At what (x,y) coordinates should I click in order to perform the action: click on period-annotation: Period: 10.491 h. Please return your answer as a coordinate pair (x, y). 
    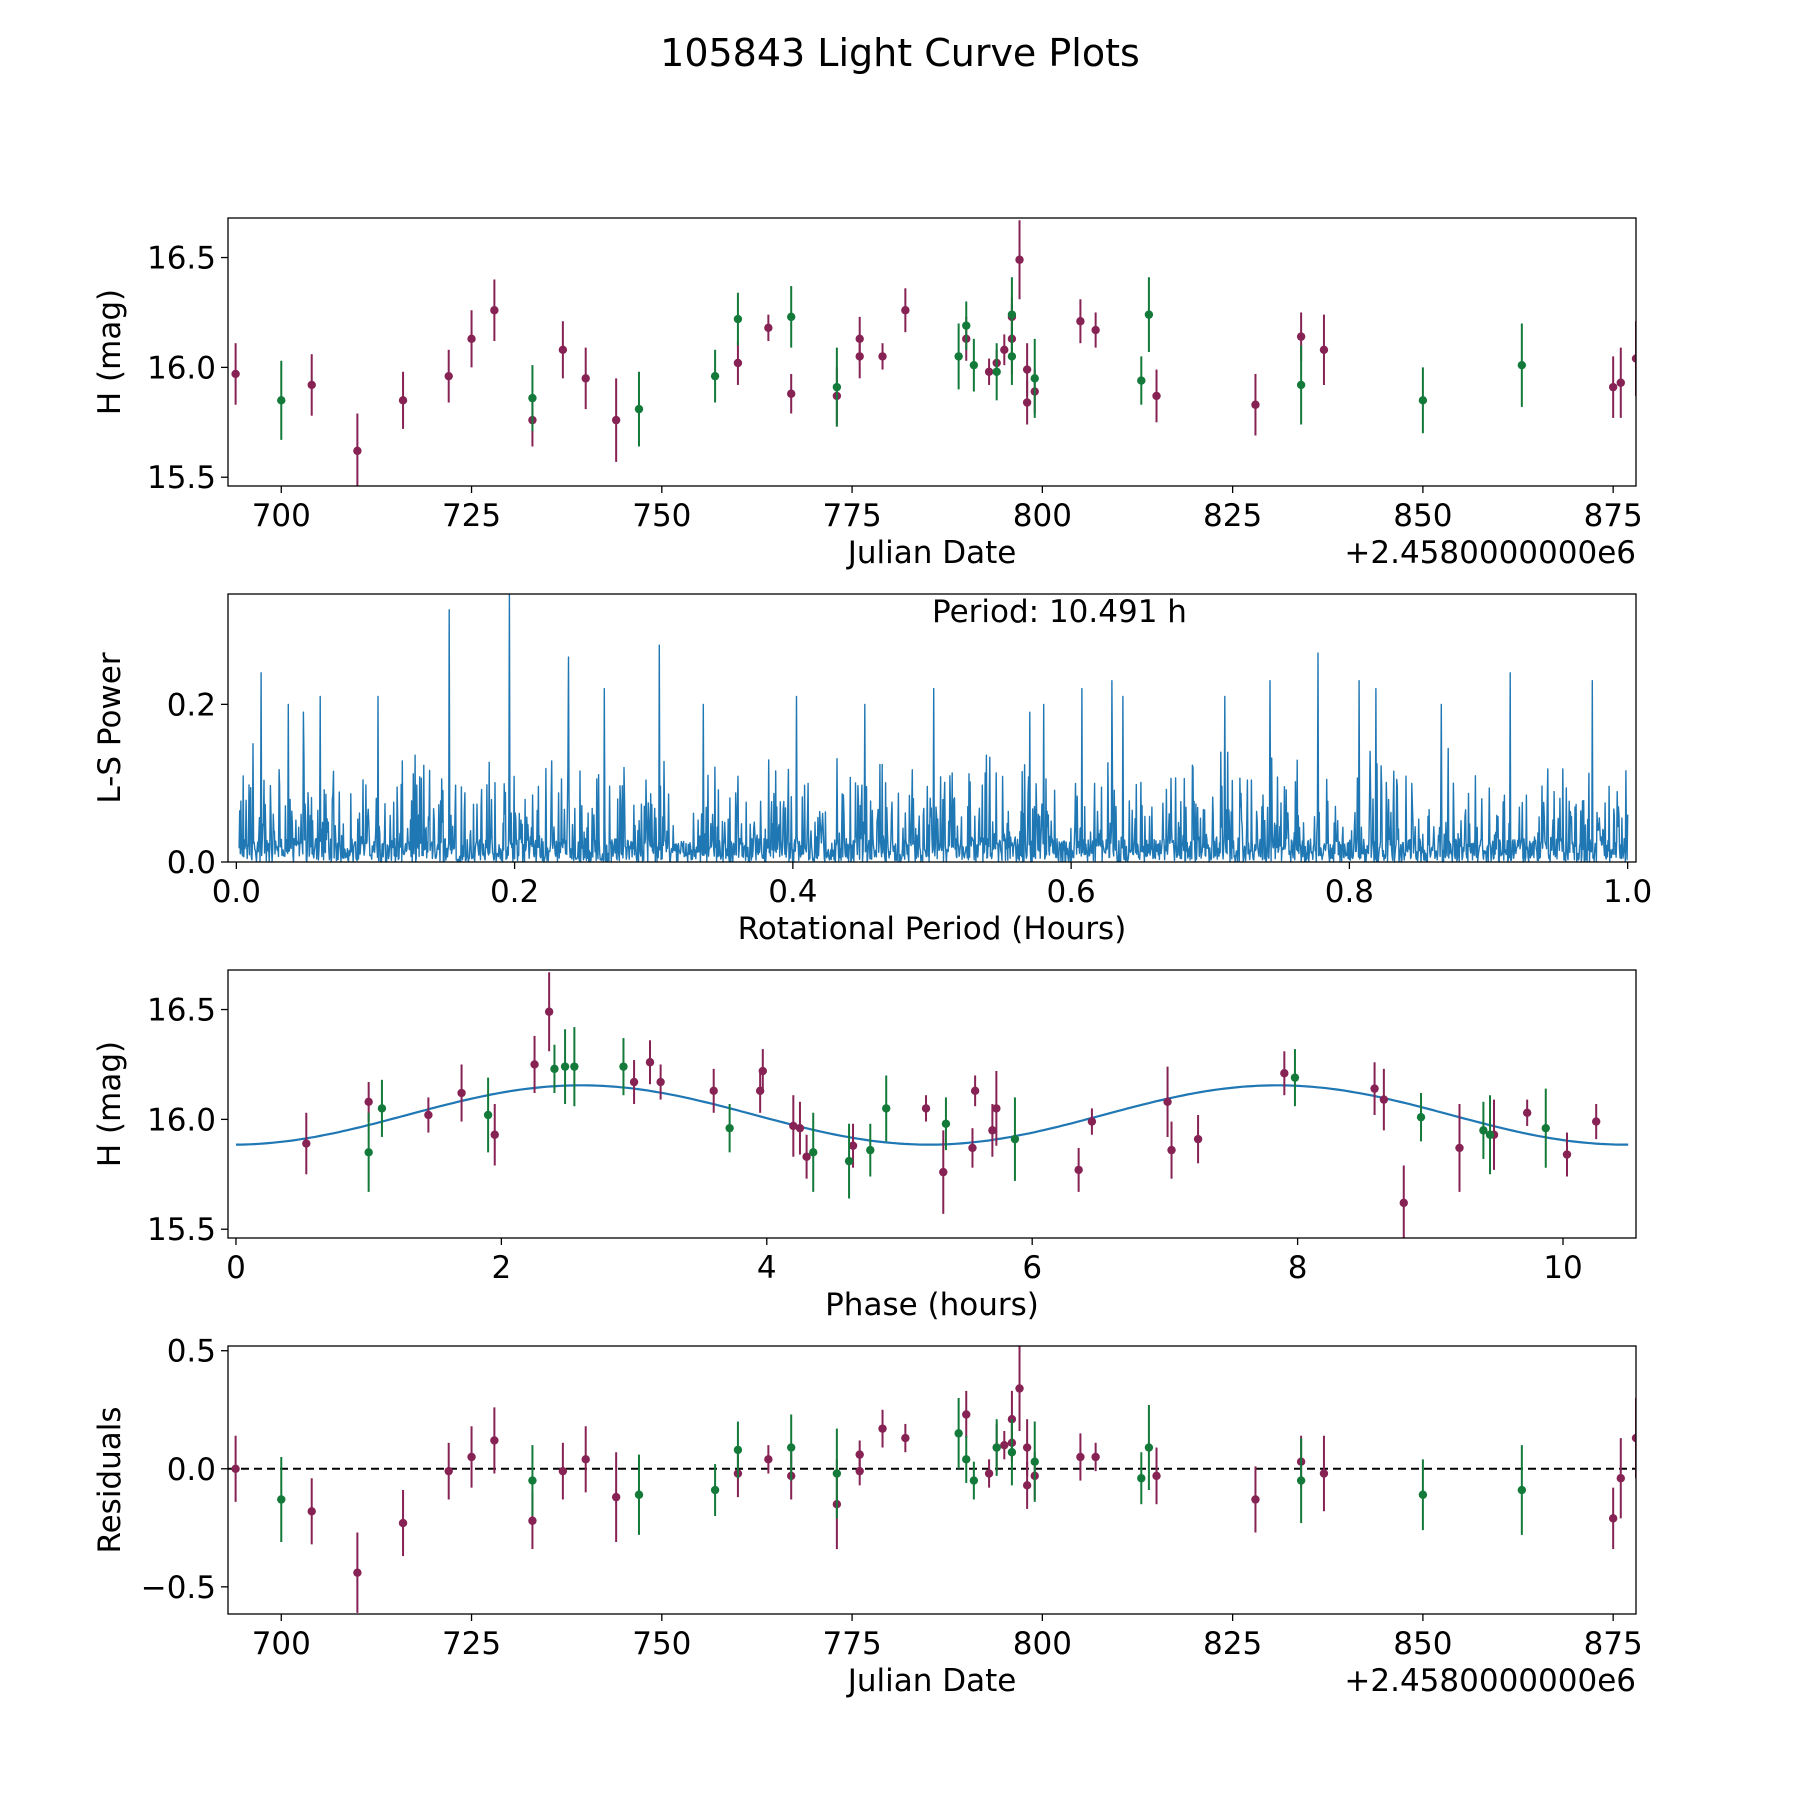
    Looking at the image, I should click on (1059, 612).